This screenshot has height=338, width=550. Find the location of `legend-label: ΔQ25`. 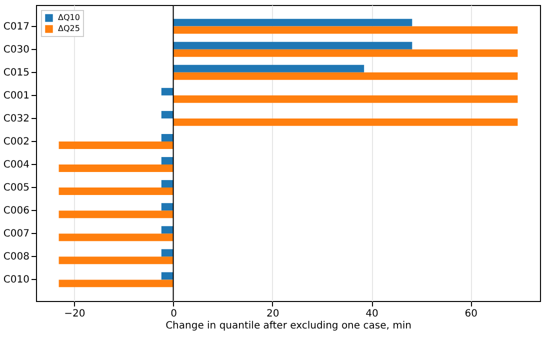

legend-label: ΔQ25 is located at coordinates (69, 28).